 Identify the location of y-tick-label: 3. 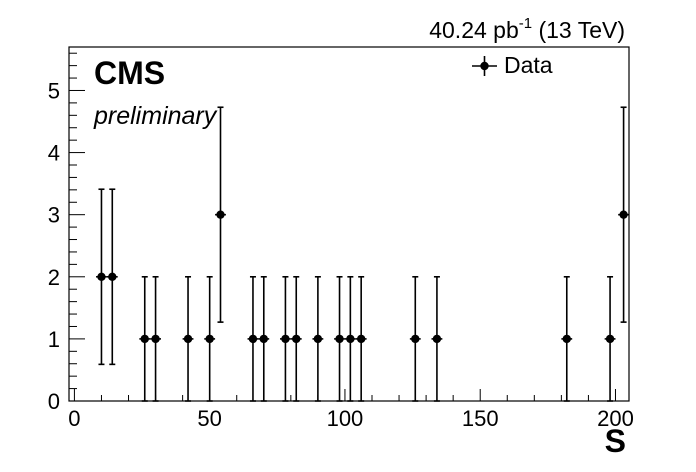
(54, 215).